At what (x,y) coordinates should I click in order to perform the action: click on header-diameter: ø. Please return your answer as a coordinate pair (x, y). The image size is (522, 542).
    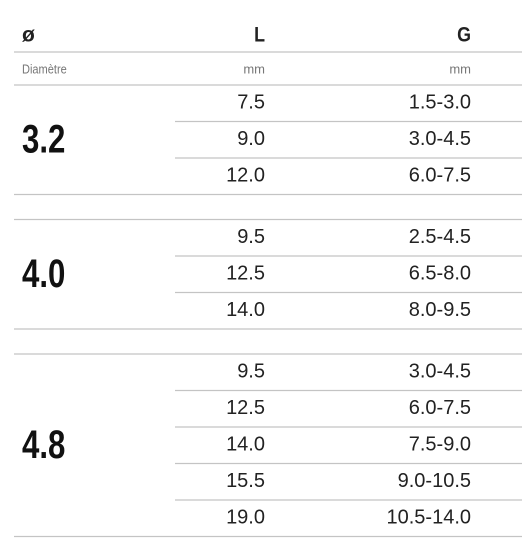
    Looking at the image, I should click on (28, 35).